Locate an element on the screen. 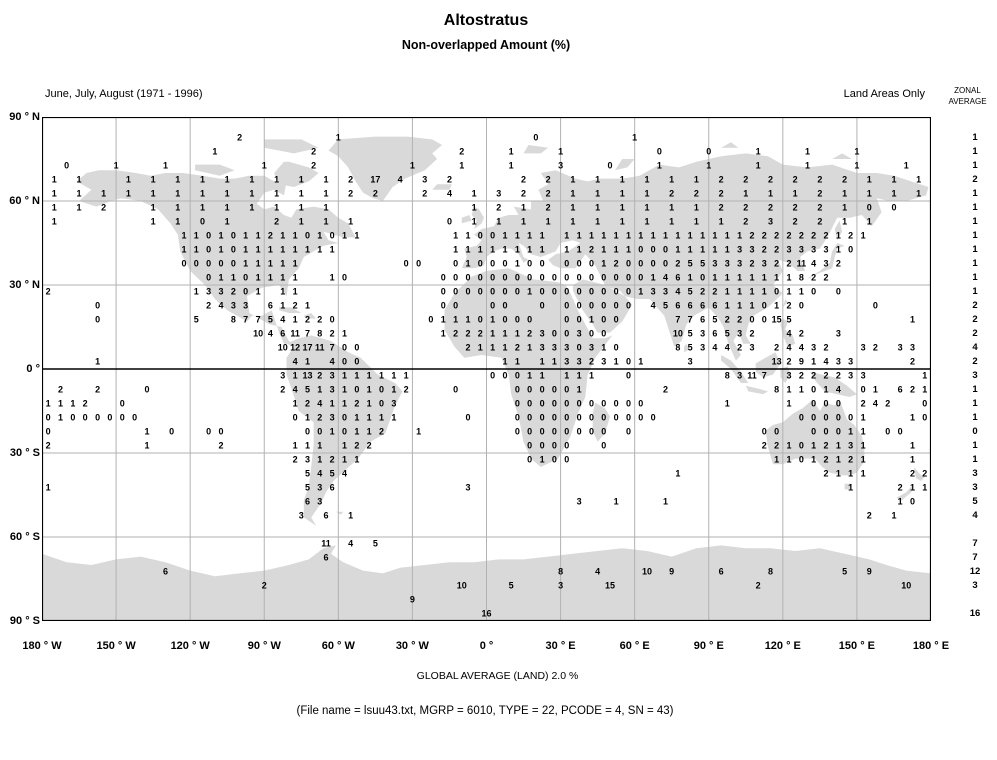 The height and width of the screenshot is (760, 997). lon-tick-label: 30 ° W is located at coordinates (412, 646).